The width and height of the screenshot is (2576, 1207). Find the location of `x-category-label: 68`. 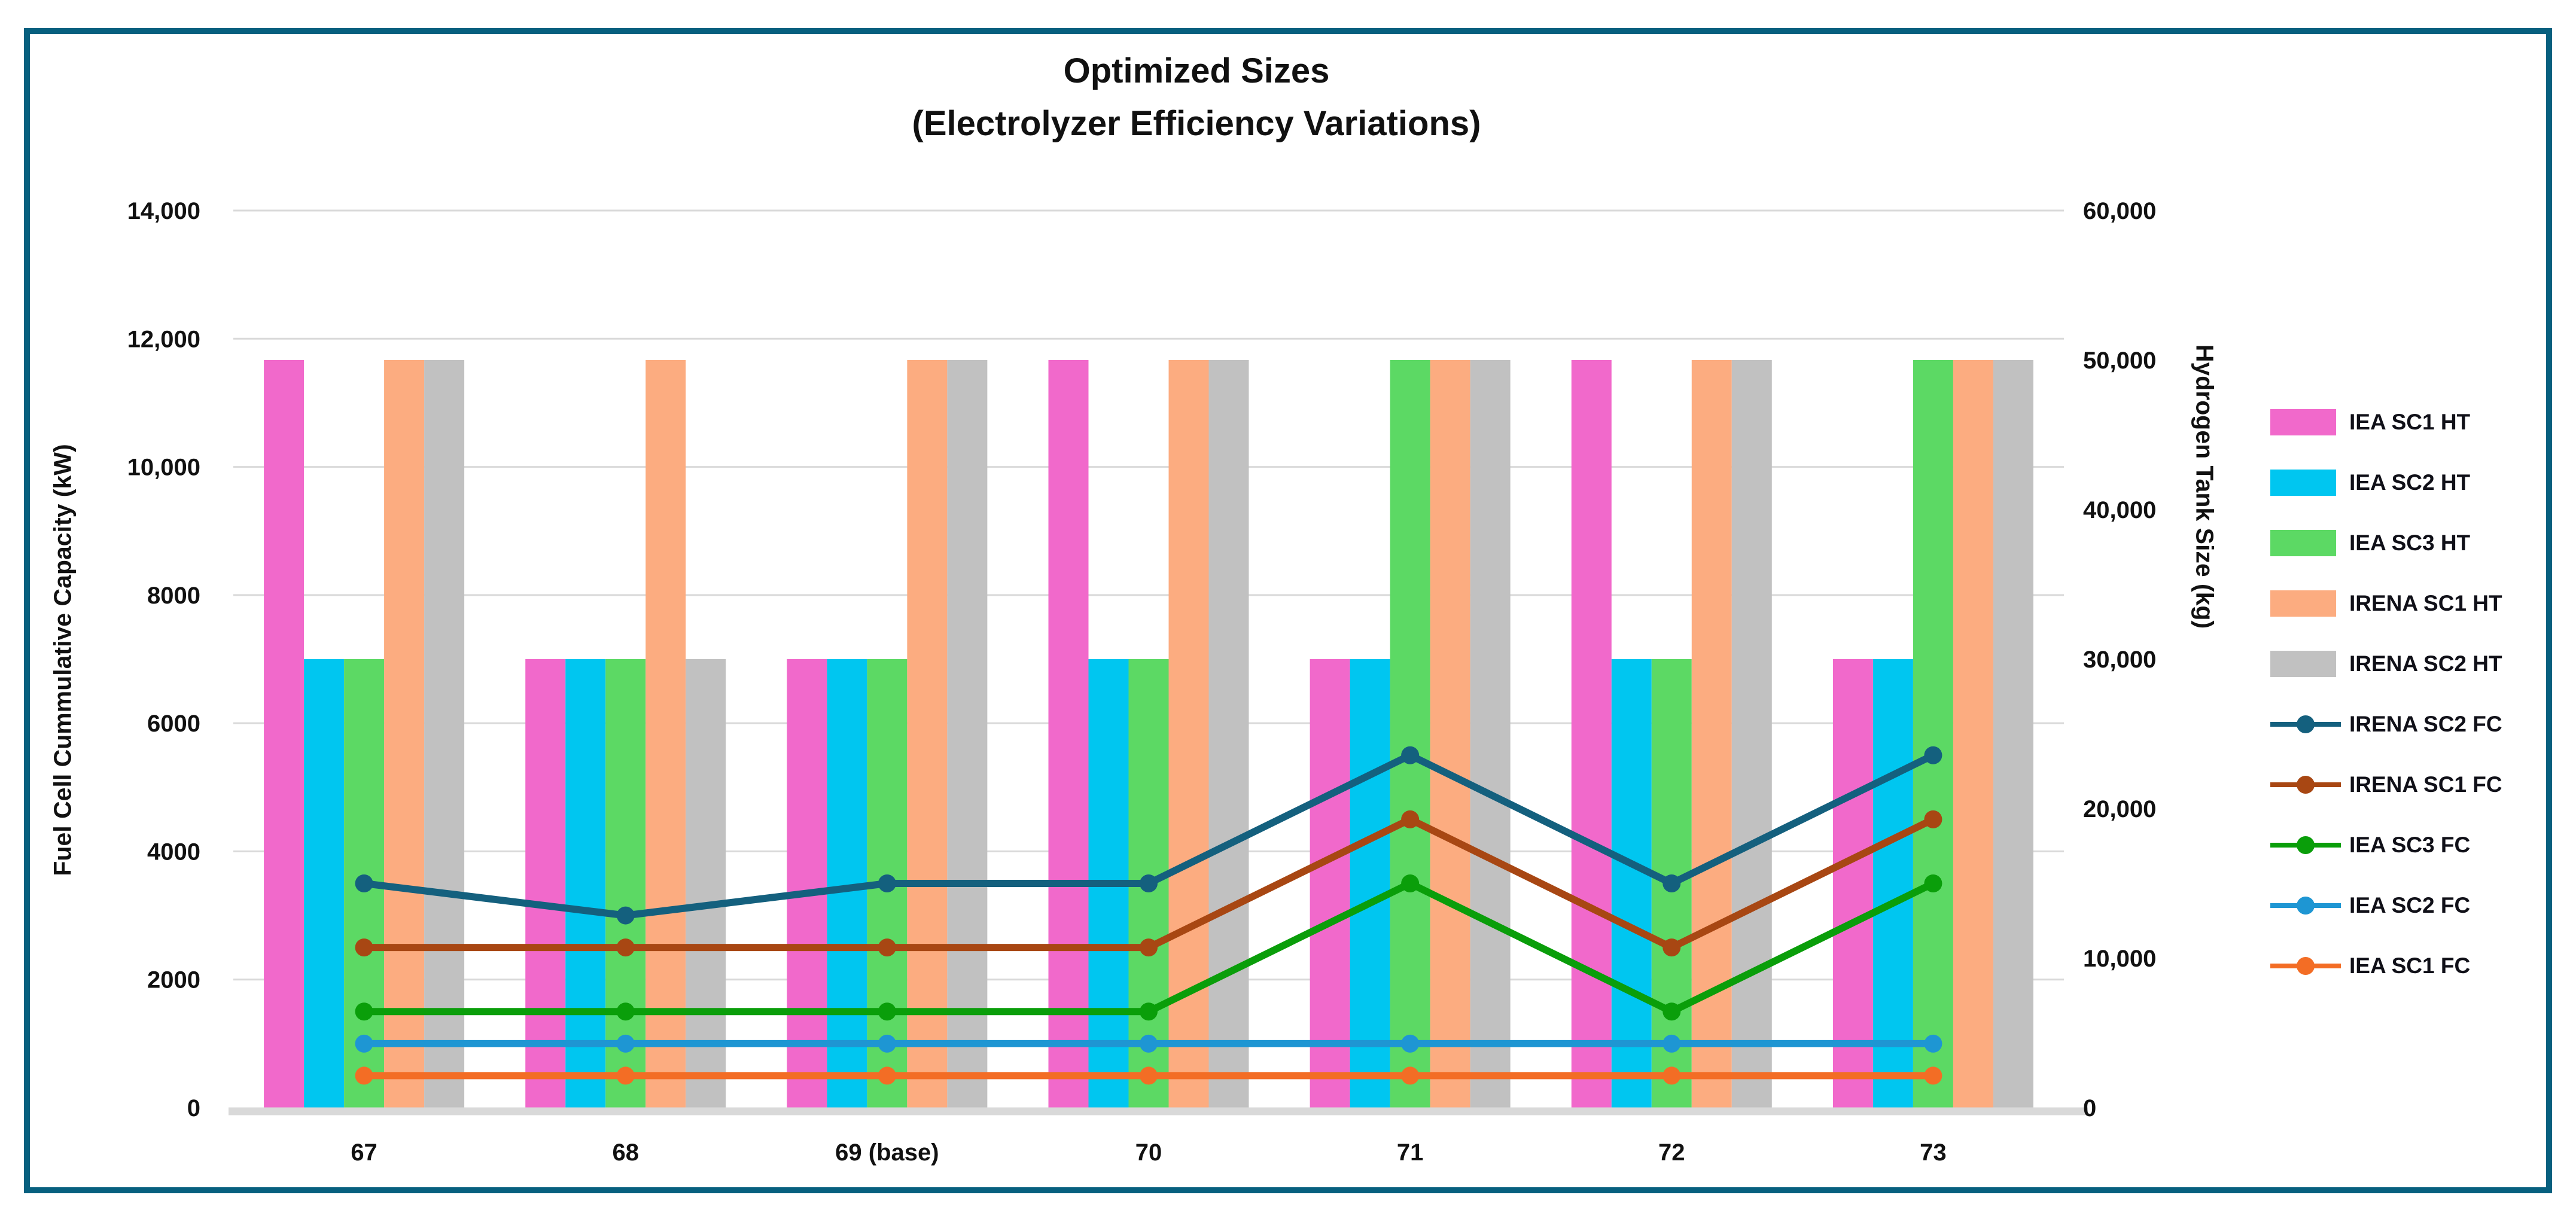

x-category-label: 68 is located at coordinates (625, 1152).